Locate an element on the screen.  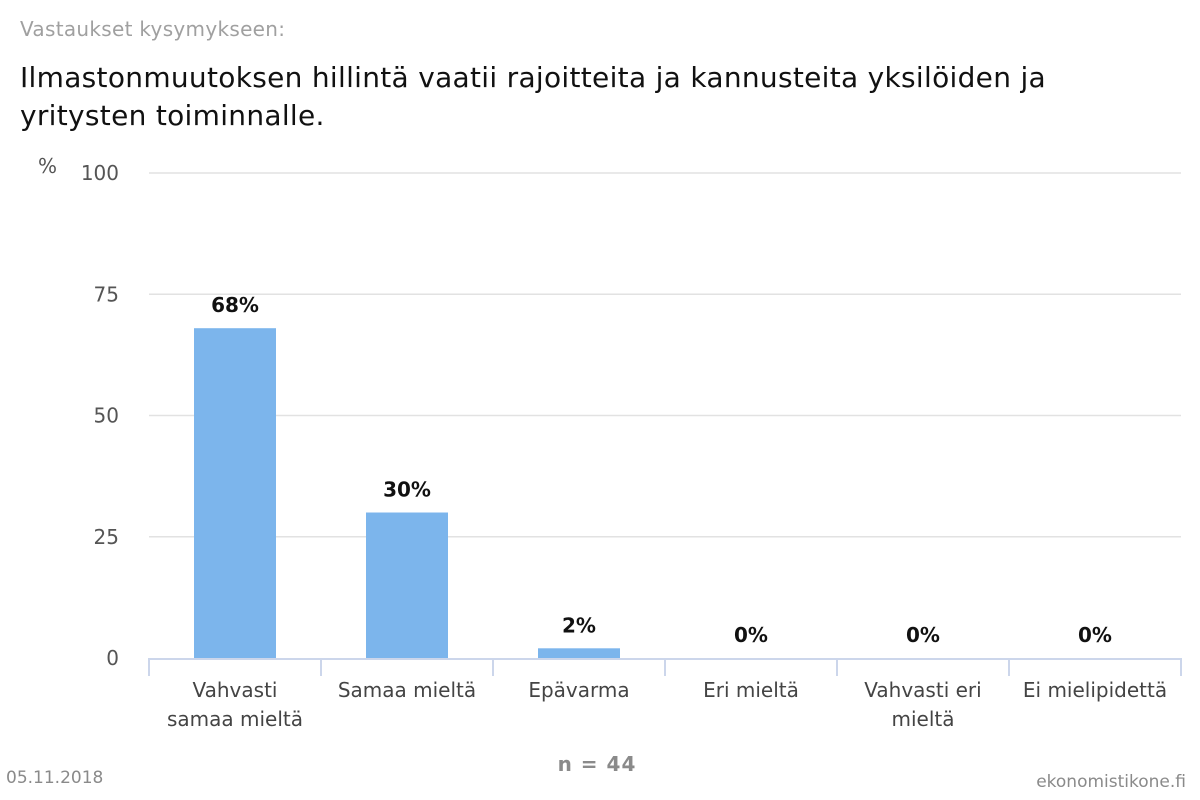
y-tick-label: 100 is located at coordinates (100, 173).